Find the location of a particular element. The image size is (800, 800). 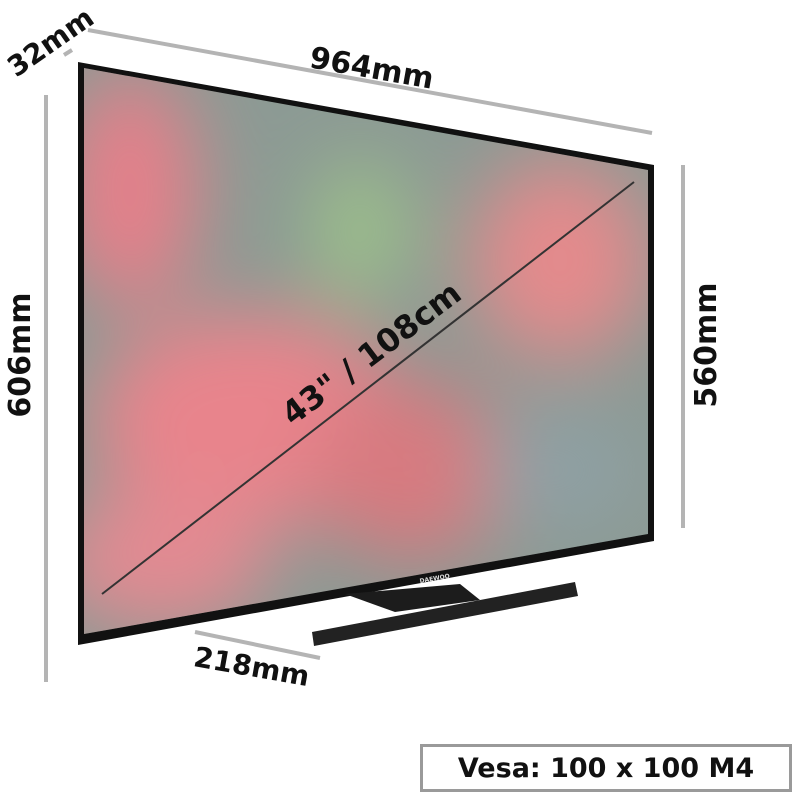

stand-base is located at coordinates (445, 614).